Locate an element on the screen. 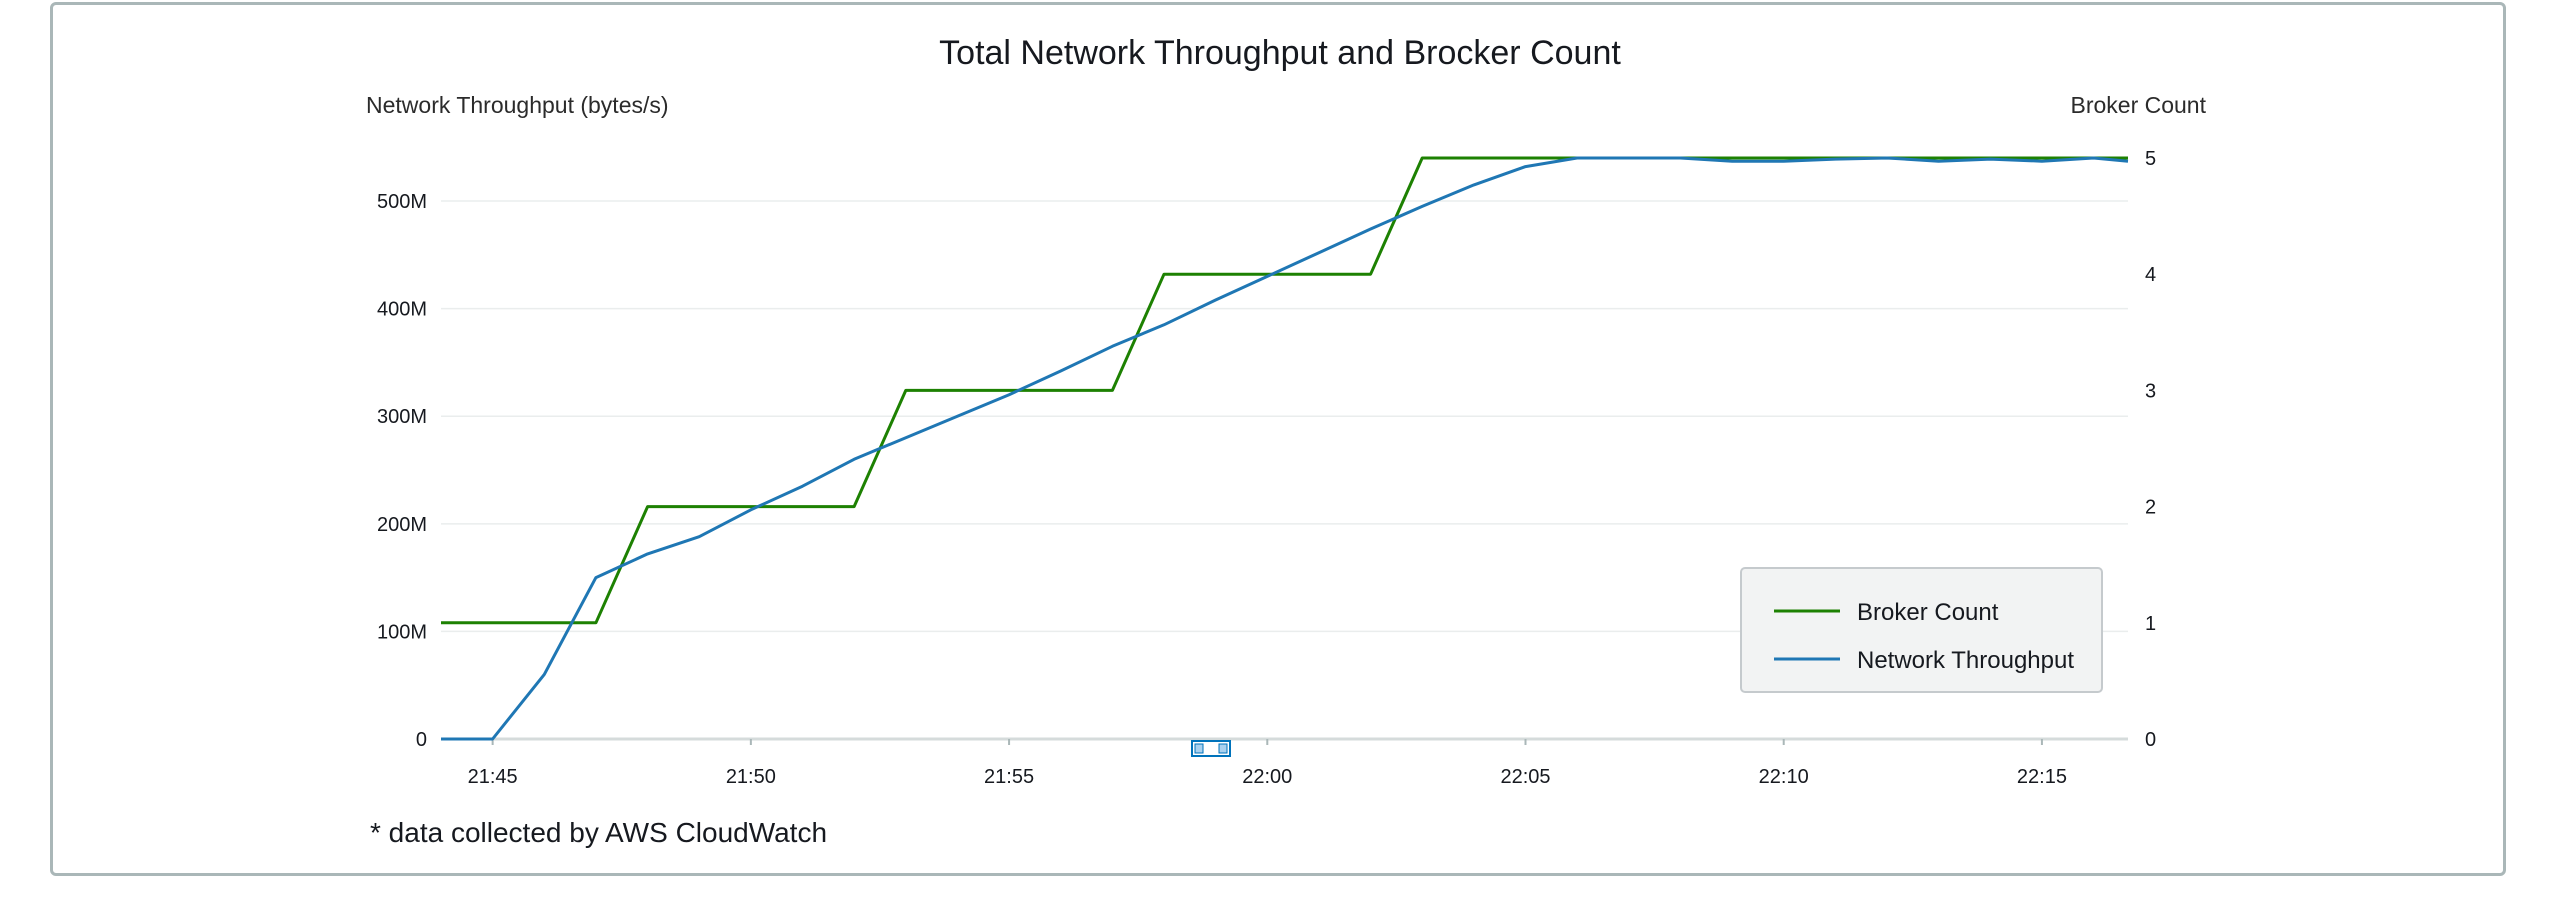  x-tick-label: 21:45 is located at coordinates (493, 777).